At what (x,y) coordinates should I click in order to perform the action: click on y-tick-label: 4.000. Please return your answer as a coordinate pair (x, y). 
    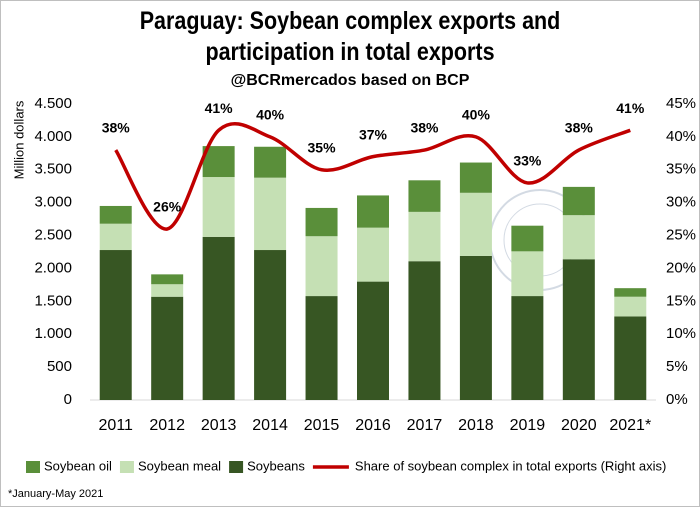
    Looking at the image, I should click on (53, 136).